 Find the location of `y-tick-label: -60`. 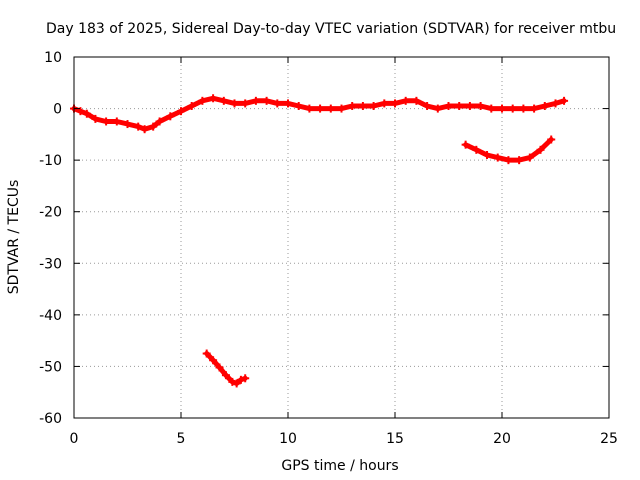

y-tick-label: -60 is located at coordinates (50, 419).